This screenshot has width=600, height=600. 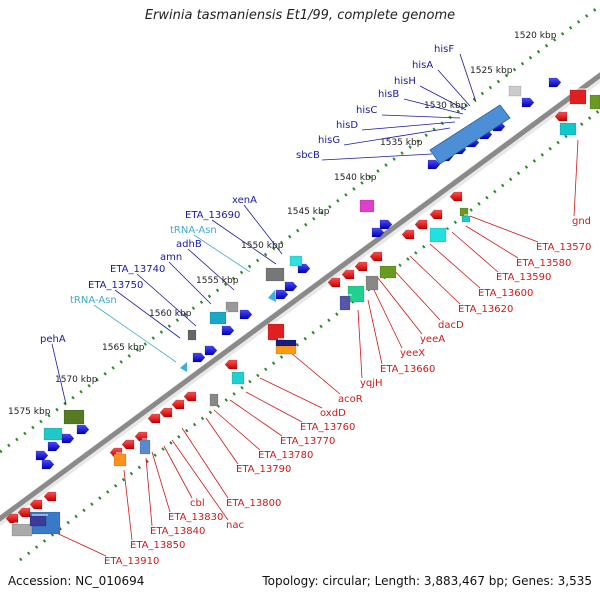 What do you see at coordinates (275, 274) in the screenshot?
I see `gene-block-darkgray` at bounding box center [275, 274].